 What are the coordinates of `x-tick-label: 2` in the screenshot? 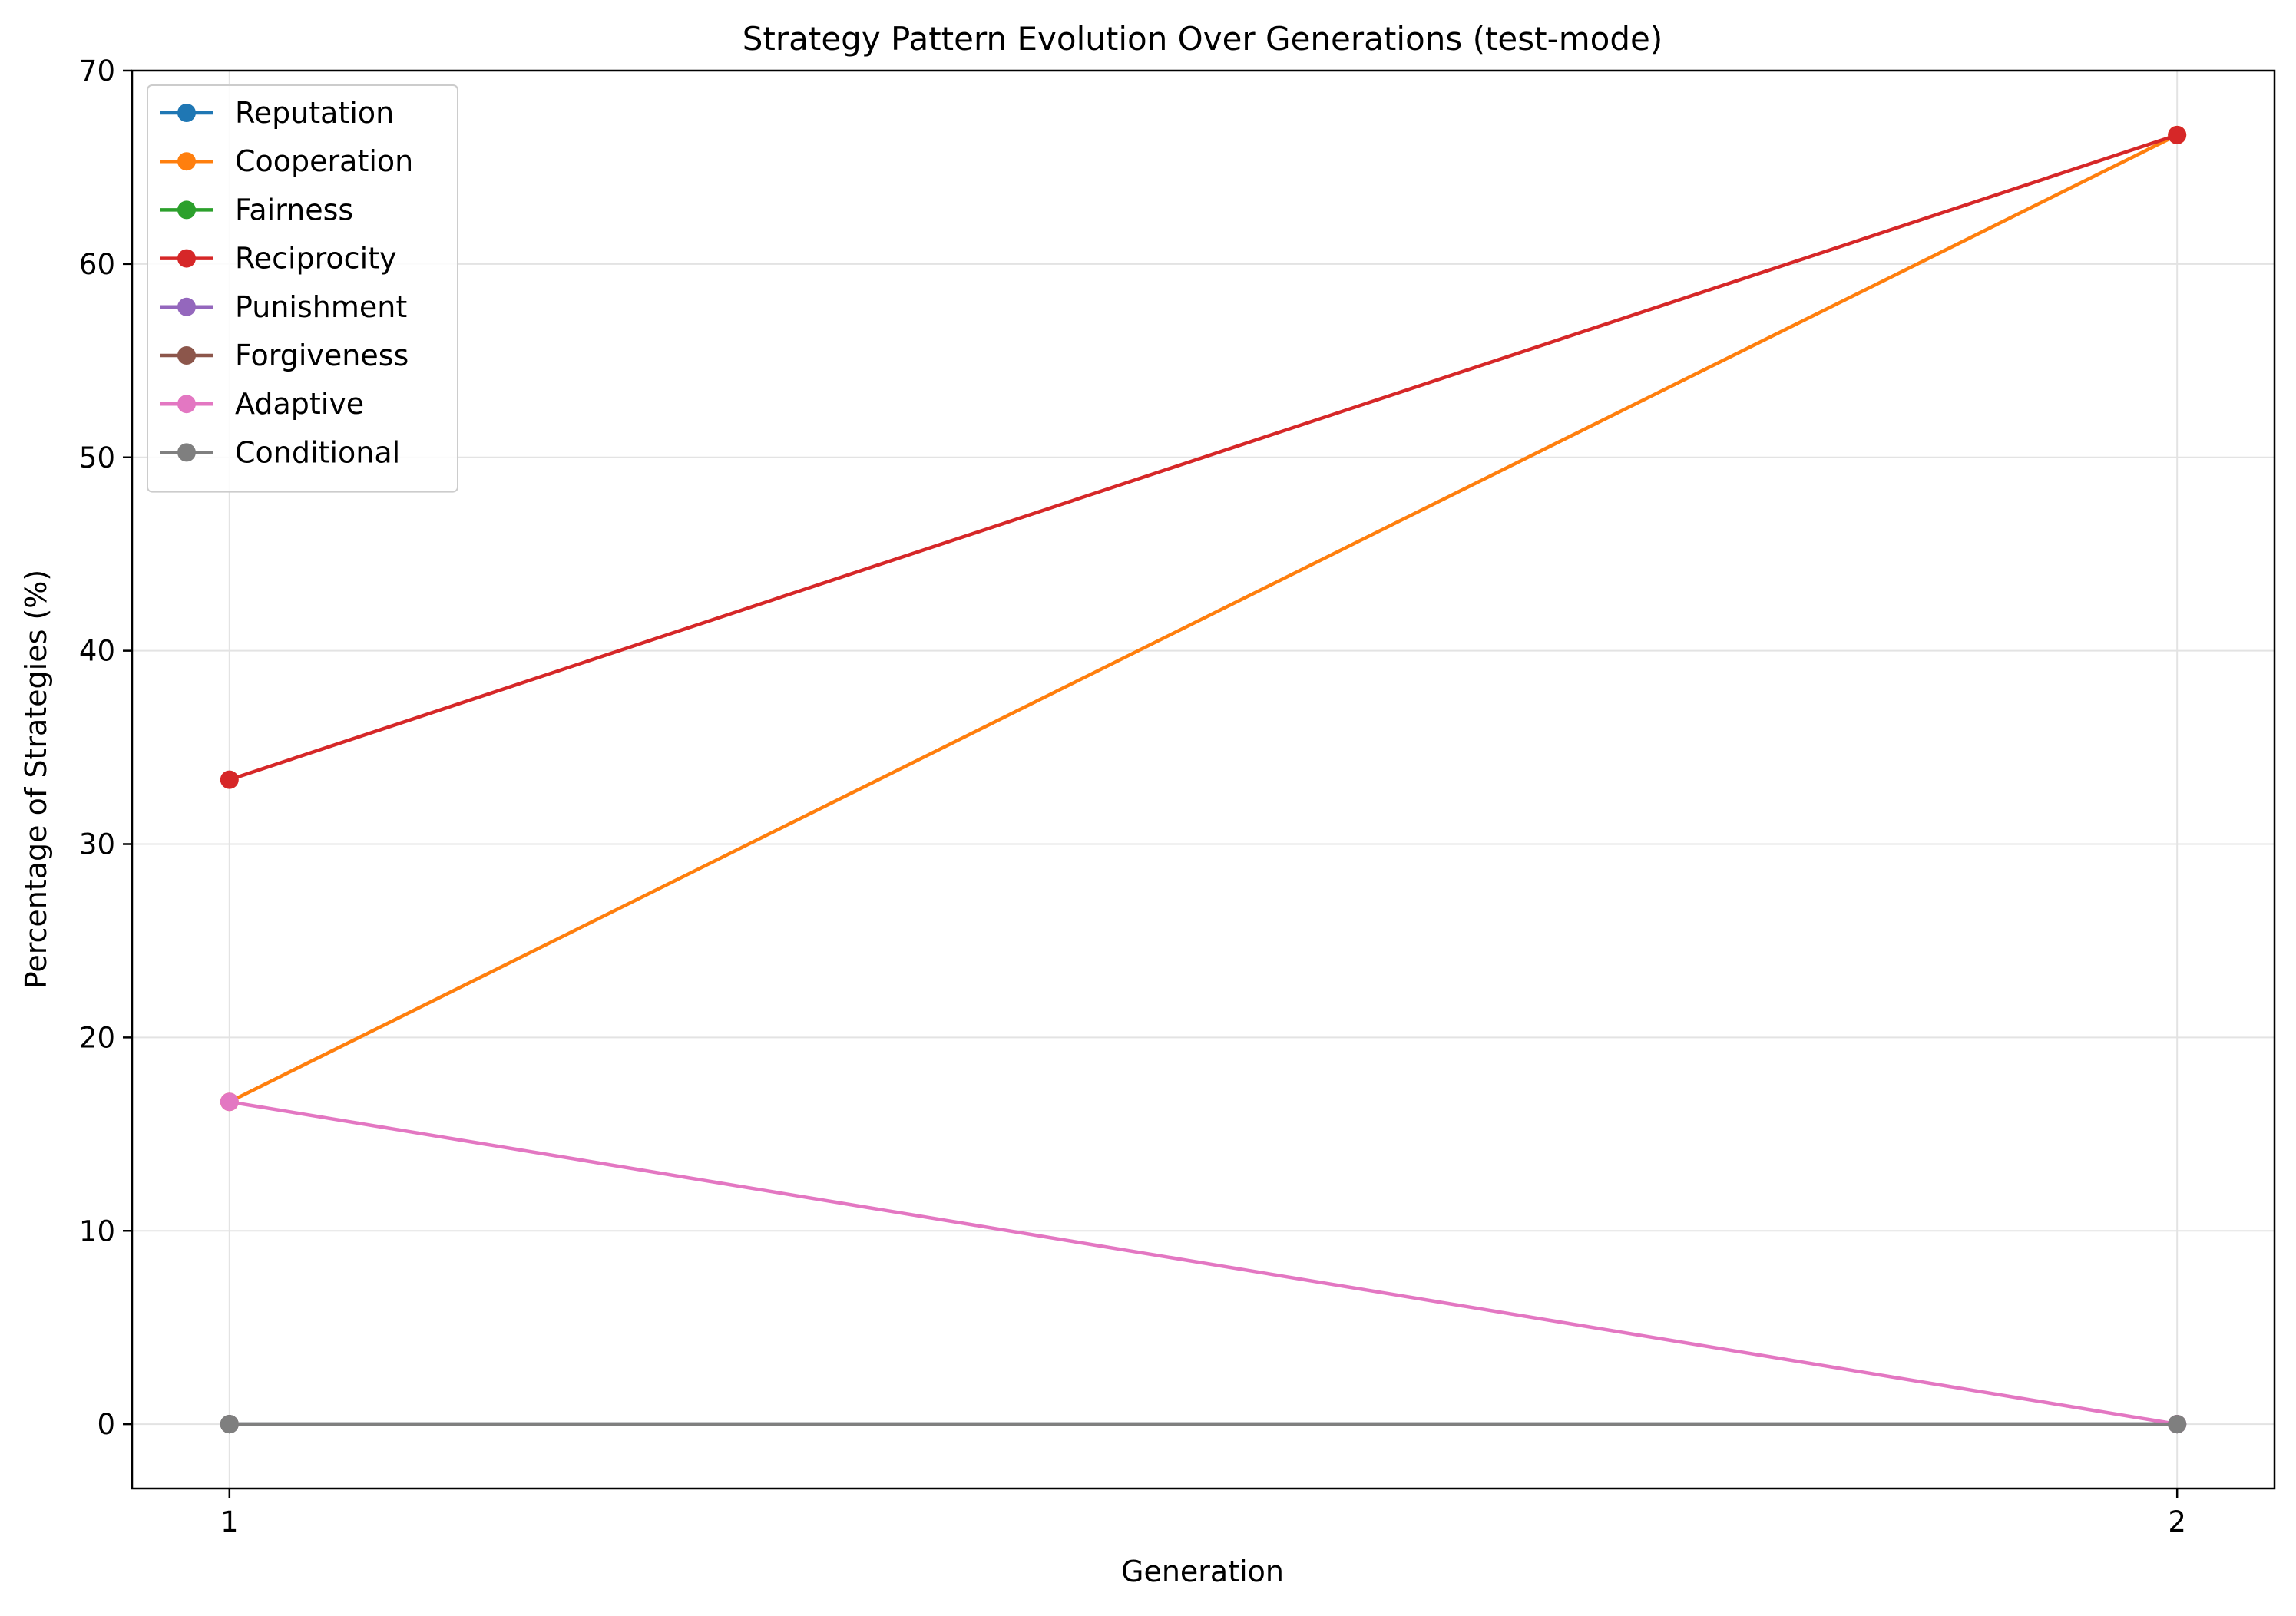 It's located at (2177, 1521).